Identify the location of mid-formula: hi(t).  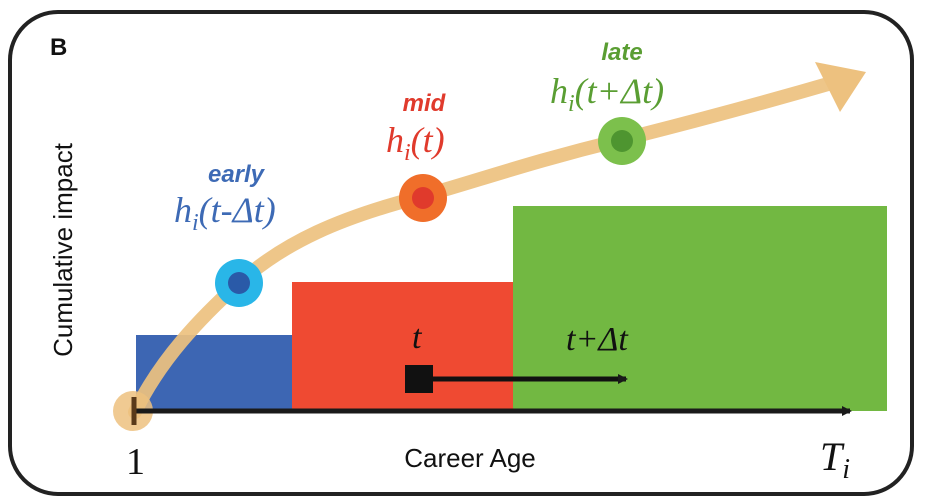
(415, 143).